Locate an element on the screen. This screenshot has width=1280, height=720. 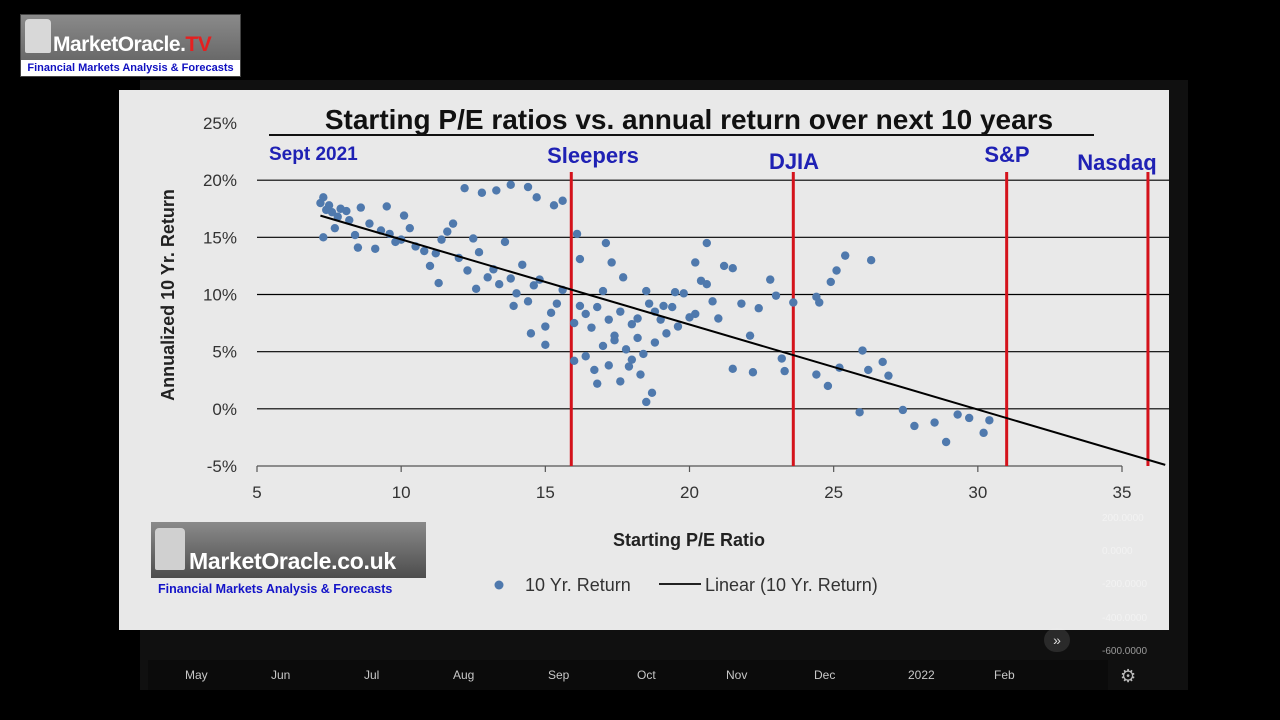
month-label: Aug is located at coordinates (464, 675).